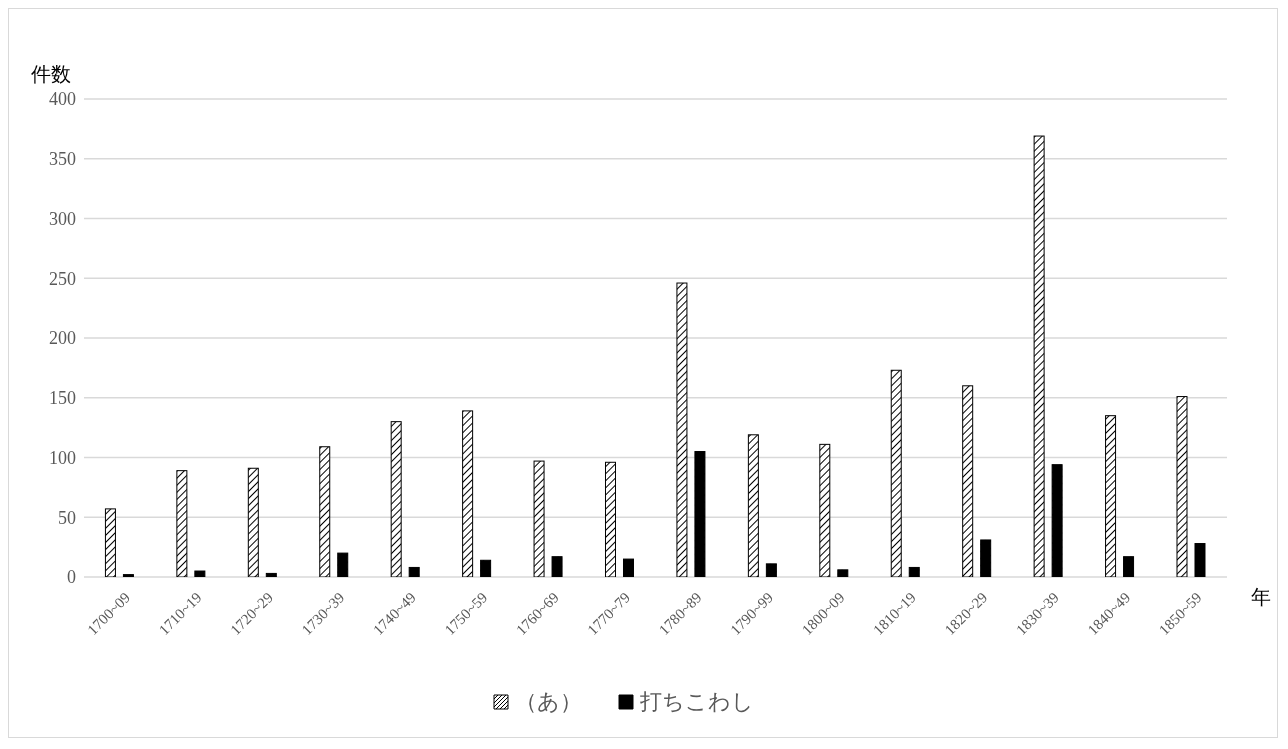 This screenshot has width=1288, height=749. Describe the element at coordinates (548, 702) in the screenshot. I see `legend-label: （あ）` at that location.